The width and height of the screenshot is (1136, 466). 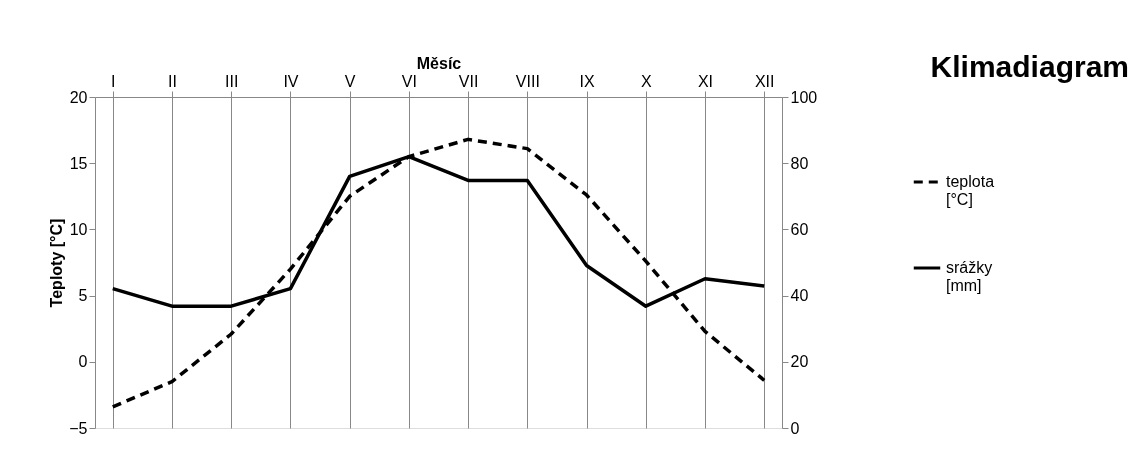 What do you see at coordinates (409, 81) in the screenshot?
I see `x-tick-label: VI` at bounding box center [409, 81].